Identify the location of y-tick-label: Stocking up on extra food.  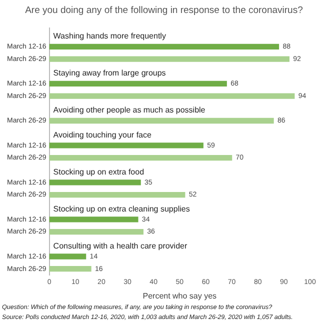
(98, 171).